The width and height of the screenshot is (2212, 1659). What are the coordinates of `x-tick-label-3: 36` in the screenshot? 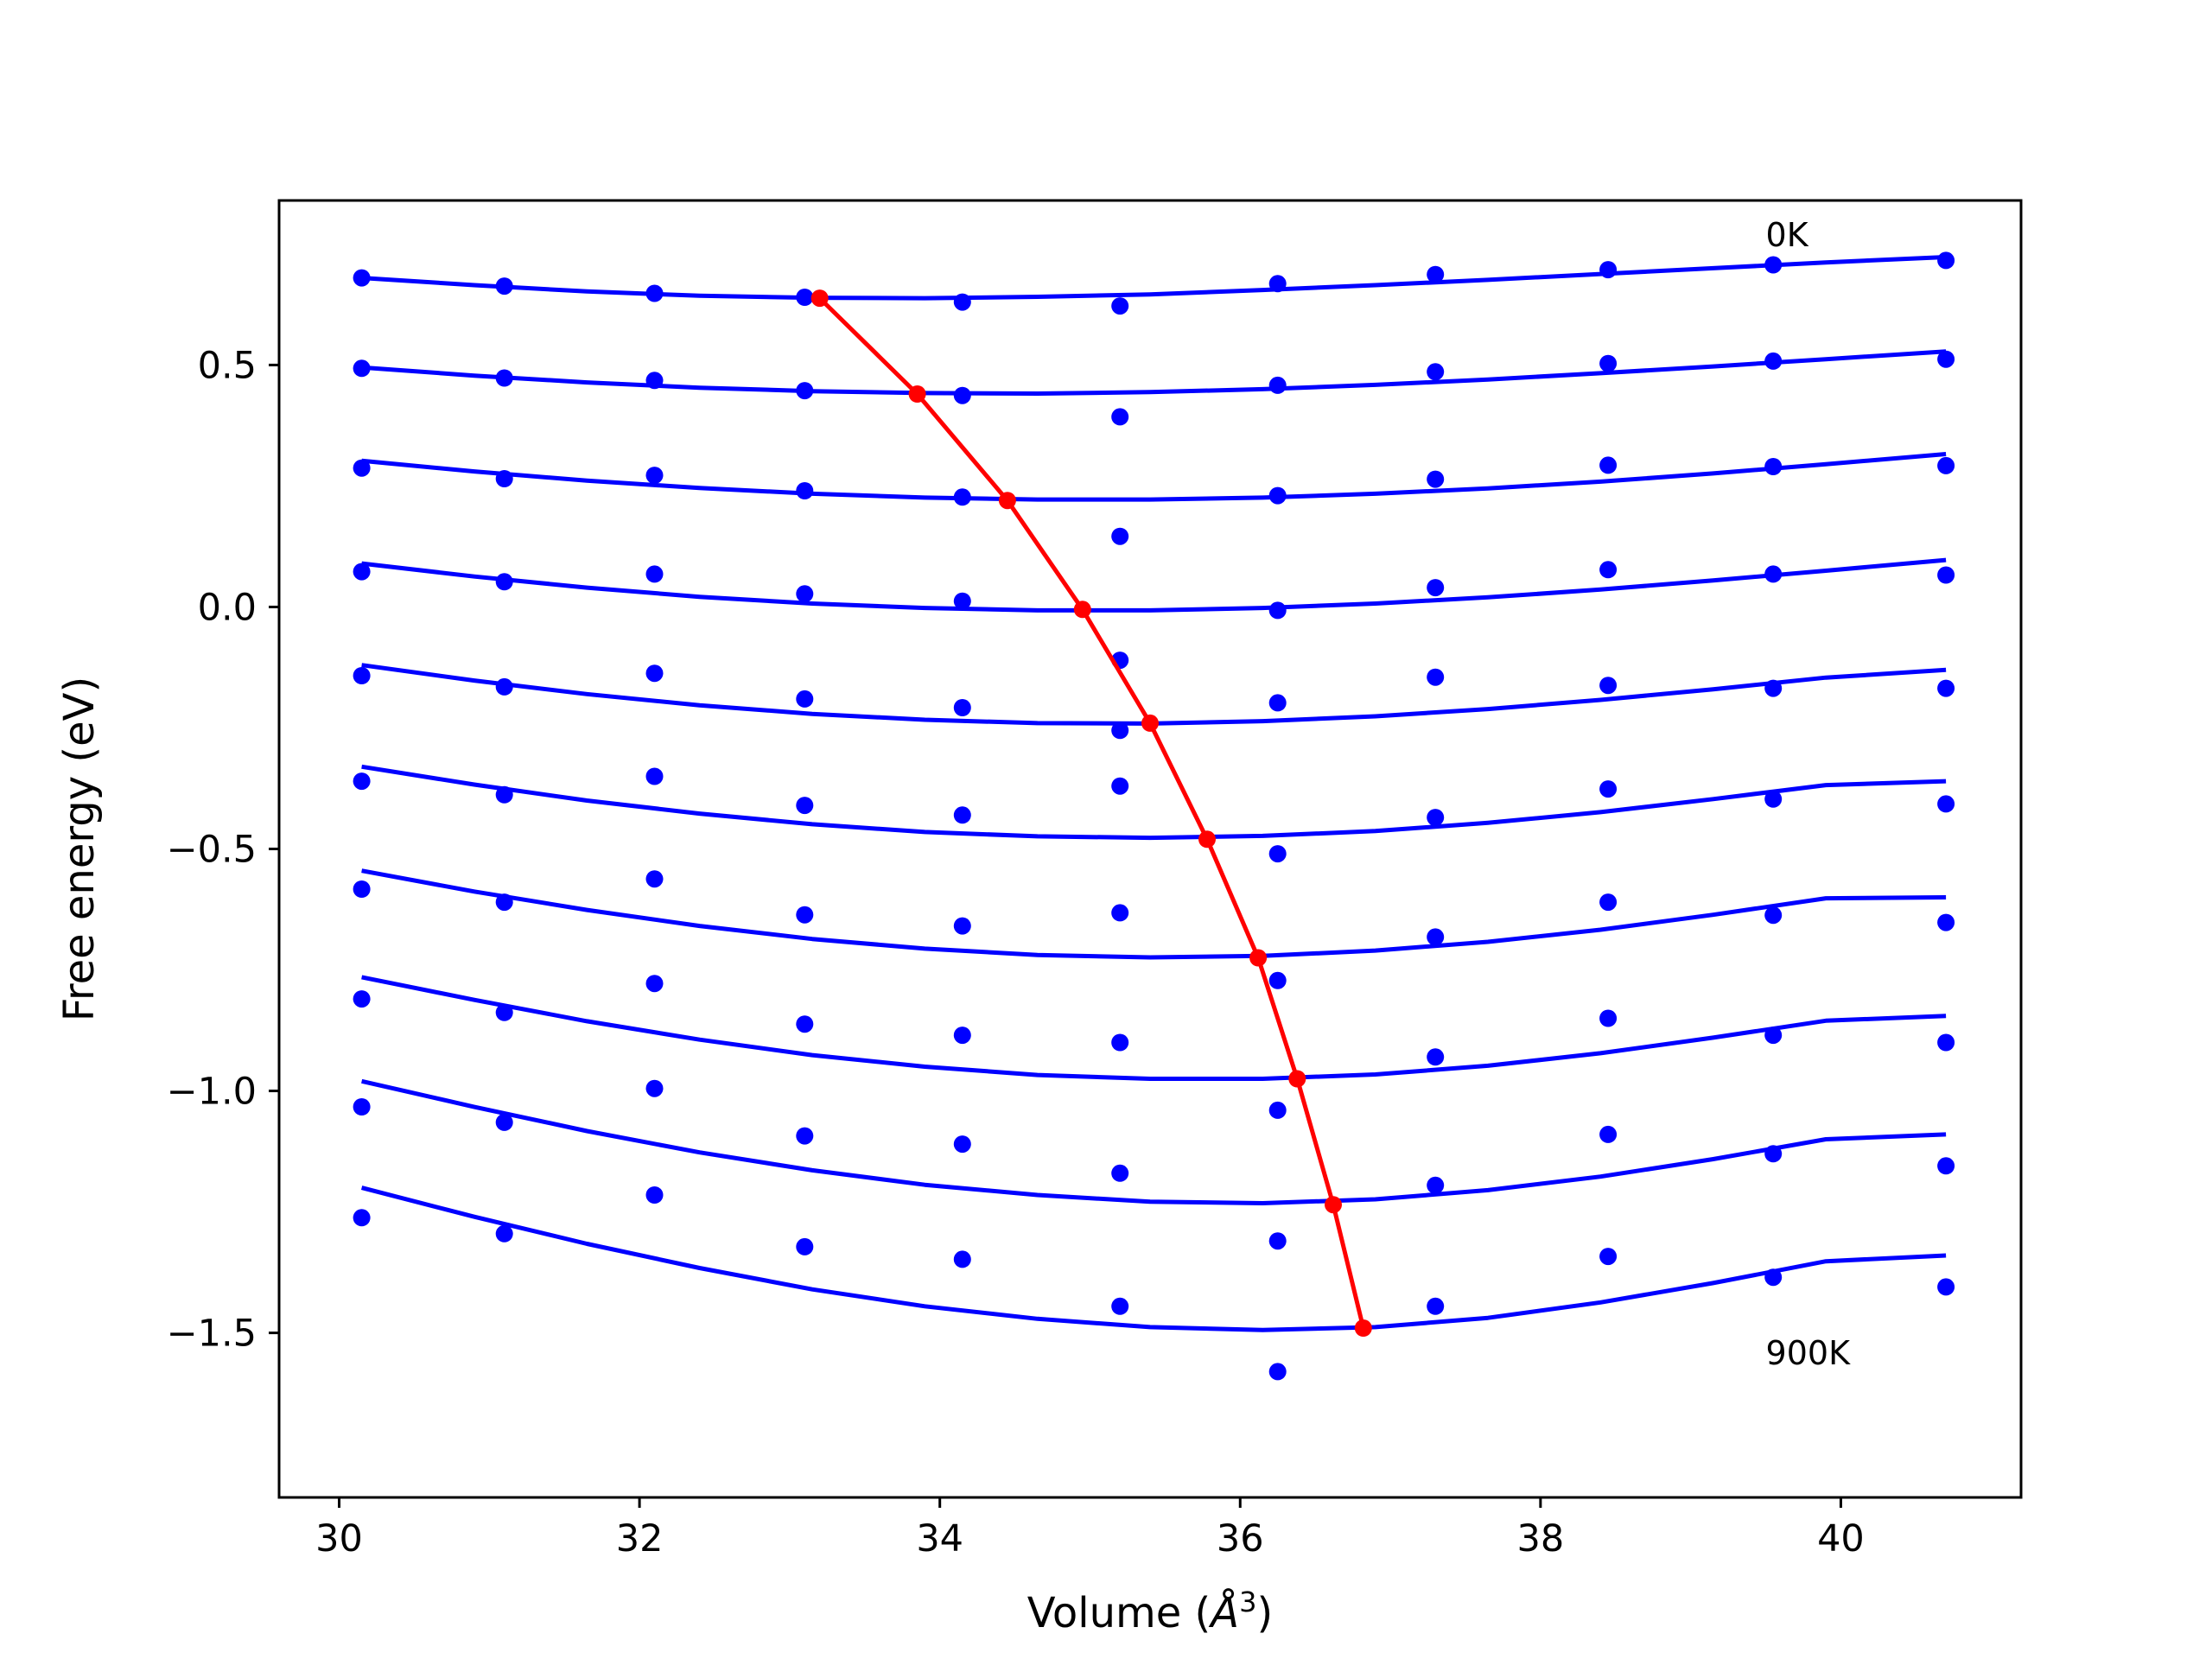 It's located at (1240, 1538).